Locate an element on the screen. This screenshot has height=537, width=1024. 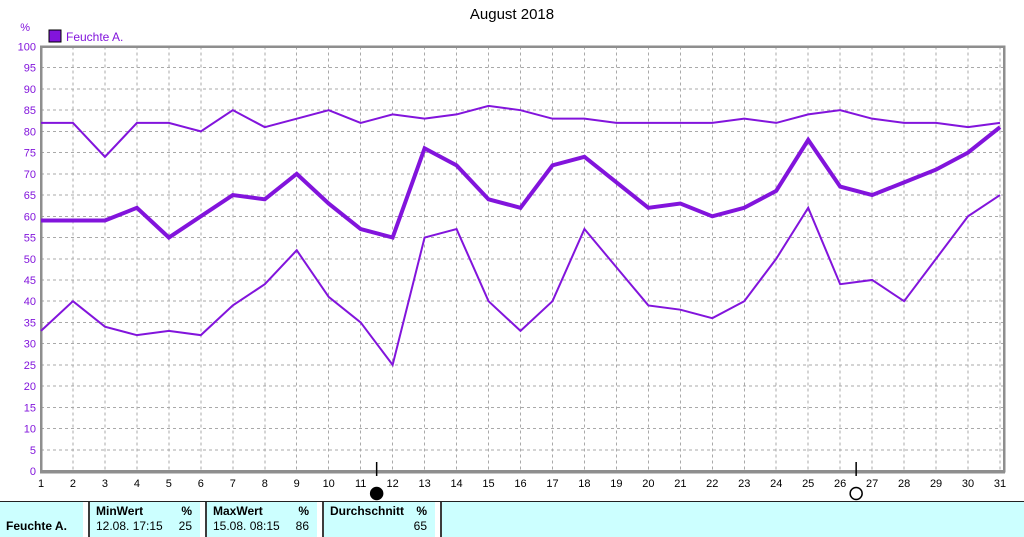
y-tick-label: 50 is located at coordinates (30, 260).